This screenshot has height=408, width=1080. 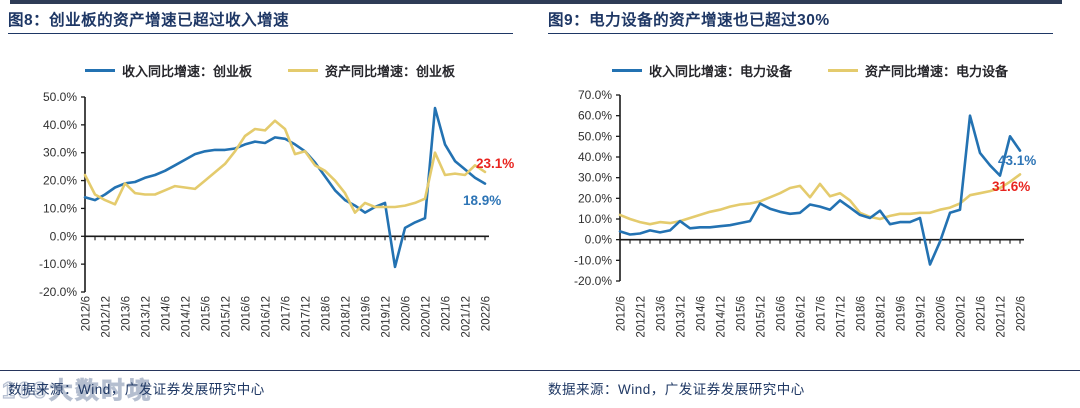 What do you see at coordinates (270, 70) in the screenshot?
I see `figure8-legend: 收入同比增速：创业板 资产同比增速：创业板` at bounding box center [270, 70].